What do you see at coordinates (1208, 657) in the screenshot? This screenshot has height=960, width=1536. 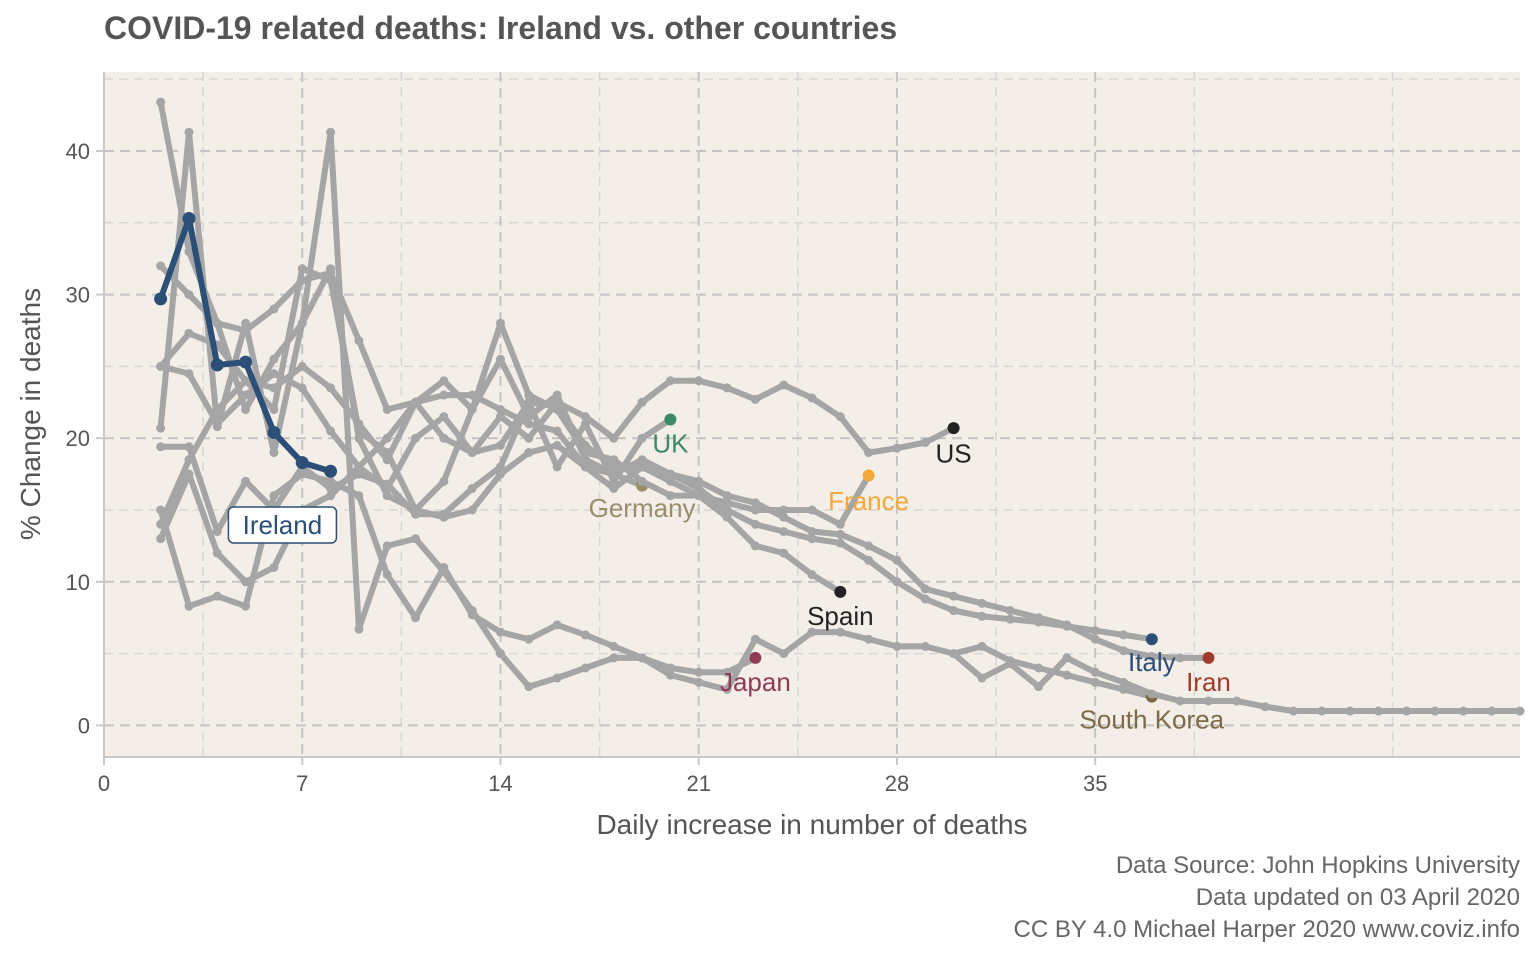 I see `series-endpoint-iran` at bounding box center [1208, 657].